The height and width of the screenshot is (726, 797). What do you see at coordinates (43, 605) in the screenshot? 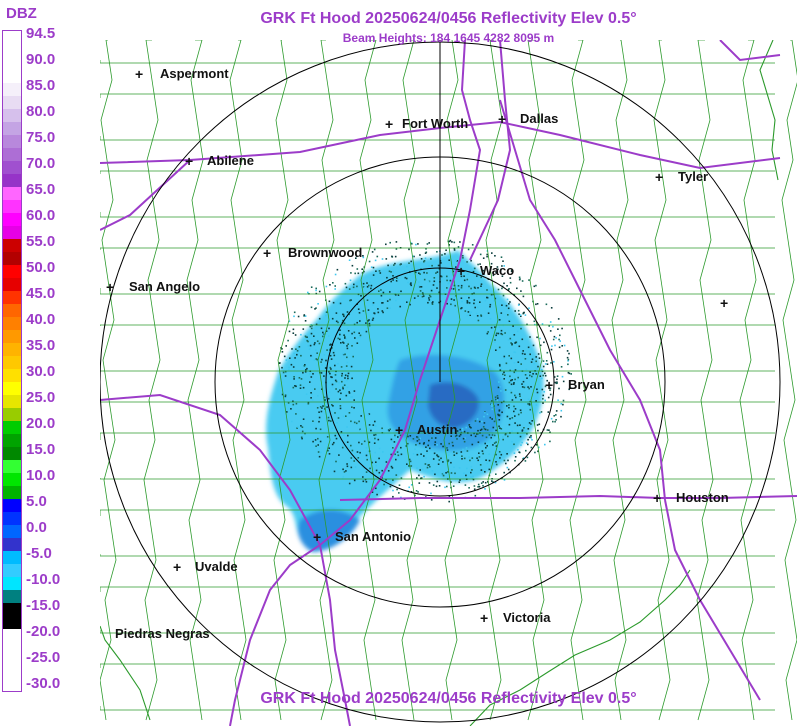
I see `legend-tick-label: -15.0` at bounding box center [43, 605].